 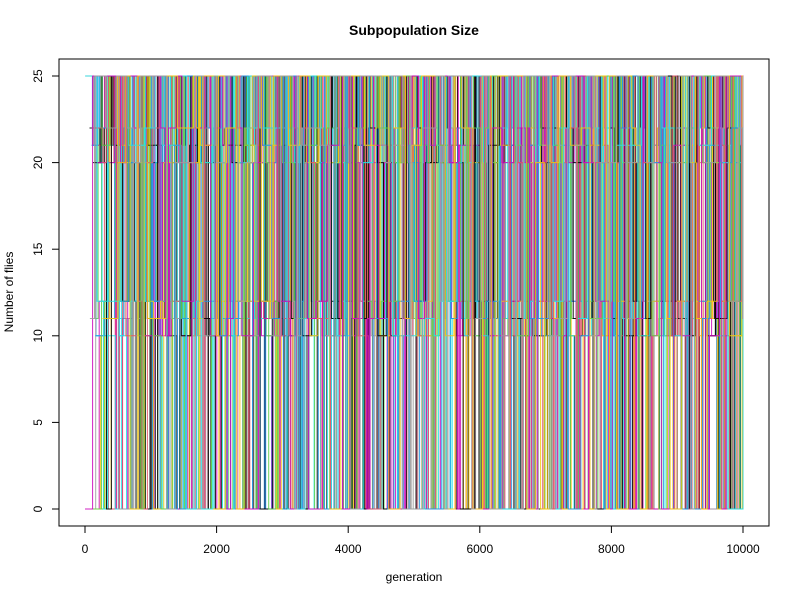 What do you see at coordinates (743, 549) in the screenshot?
I see `x-tick-label: 10000` at bounding box center [743, 549].